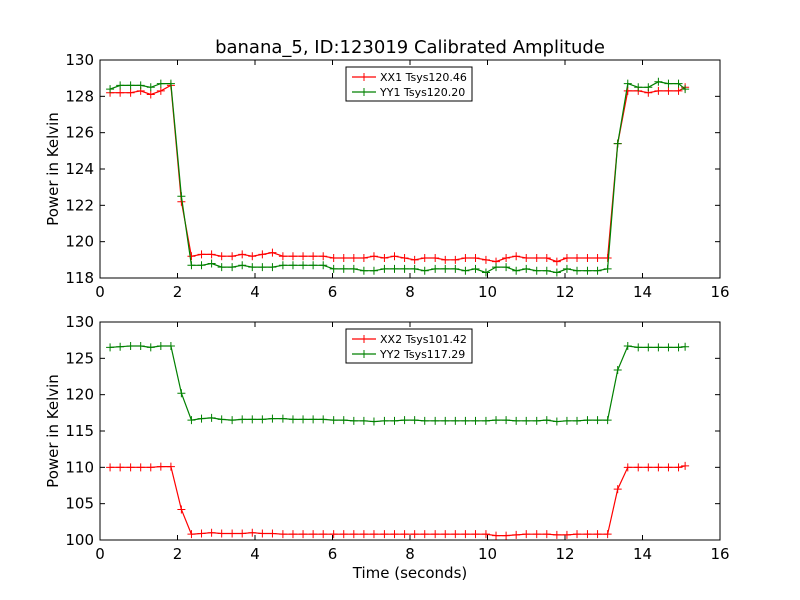 The image size is (800, 600). What do you see at coordinates (719, 554) in the screenshot?
I see `x-tick-label: 16` at bounding box center [719, 554].